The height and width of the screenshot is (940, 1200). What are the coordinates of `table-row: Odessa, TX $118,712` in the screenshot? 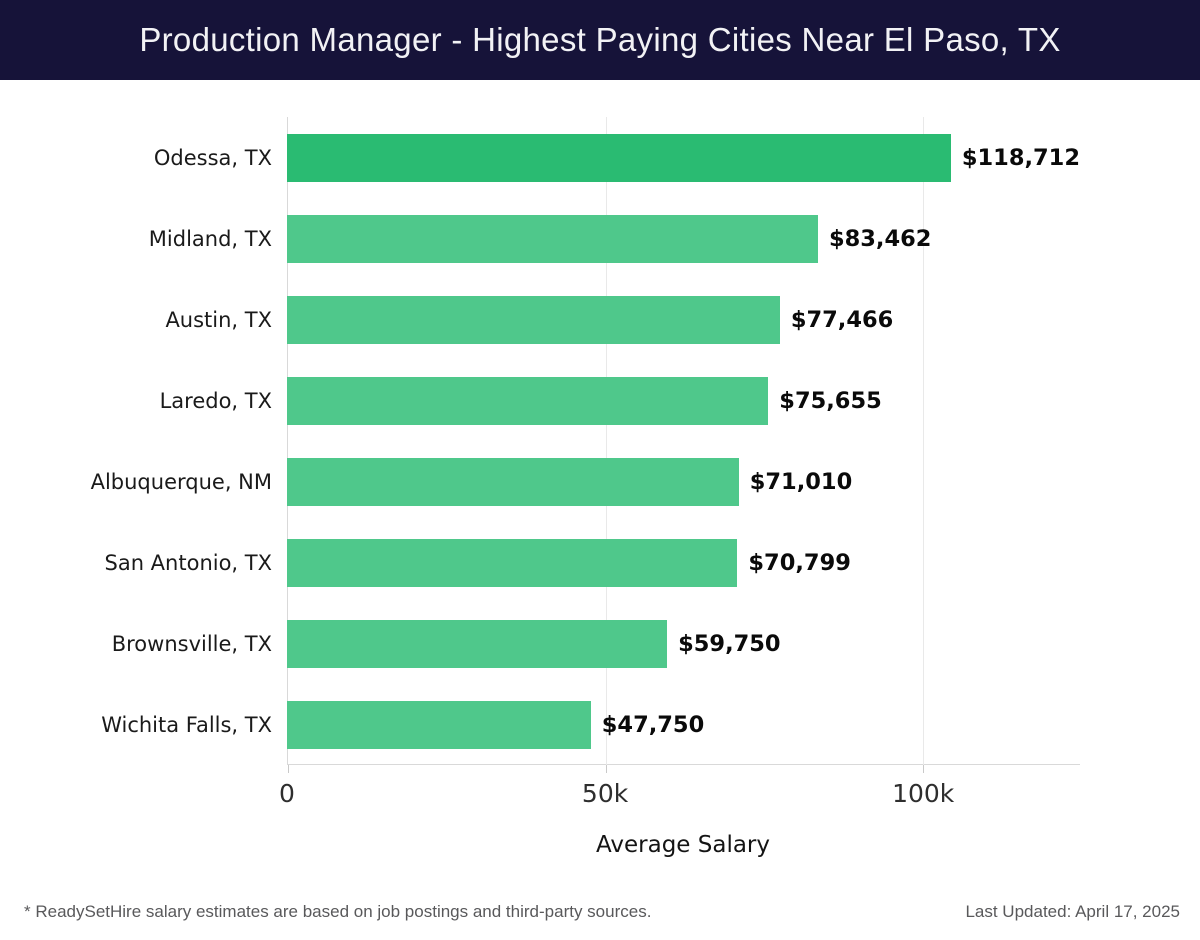 It's located at (540, 157).